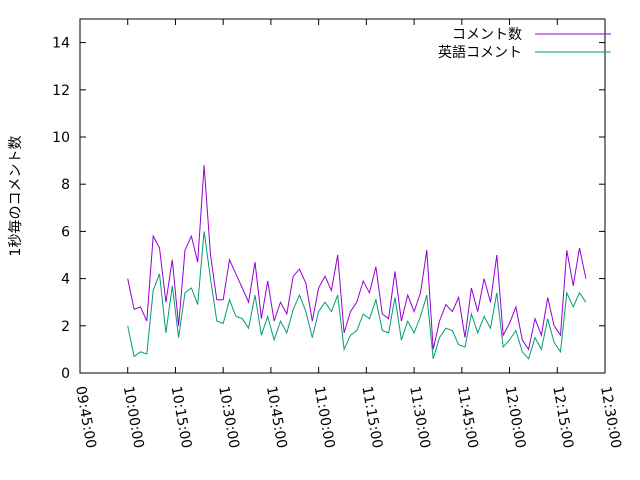 The width and height of the screenshot is (640, 480). Describe the element at coordinates (65, 280) in the screenshot. I see `y-tick-label: 4` at that location.